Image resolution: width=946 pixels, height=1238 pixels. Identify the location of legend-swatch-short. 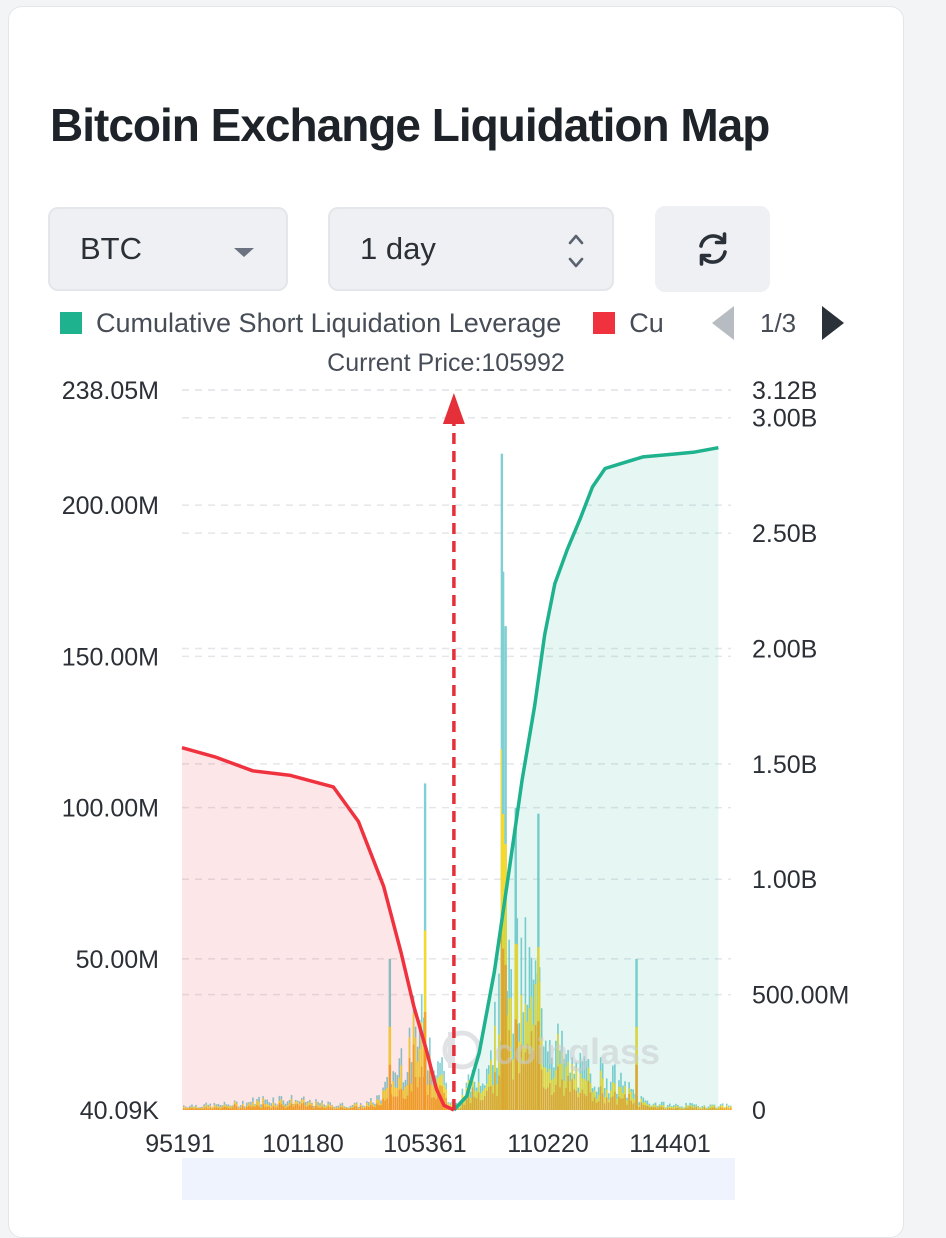
(71, 323).